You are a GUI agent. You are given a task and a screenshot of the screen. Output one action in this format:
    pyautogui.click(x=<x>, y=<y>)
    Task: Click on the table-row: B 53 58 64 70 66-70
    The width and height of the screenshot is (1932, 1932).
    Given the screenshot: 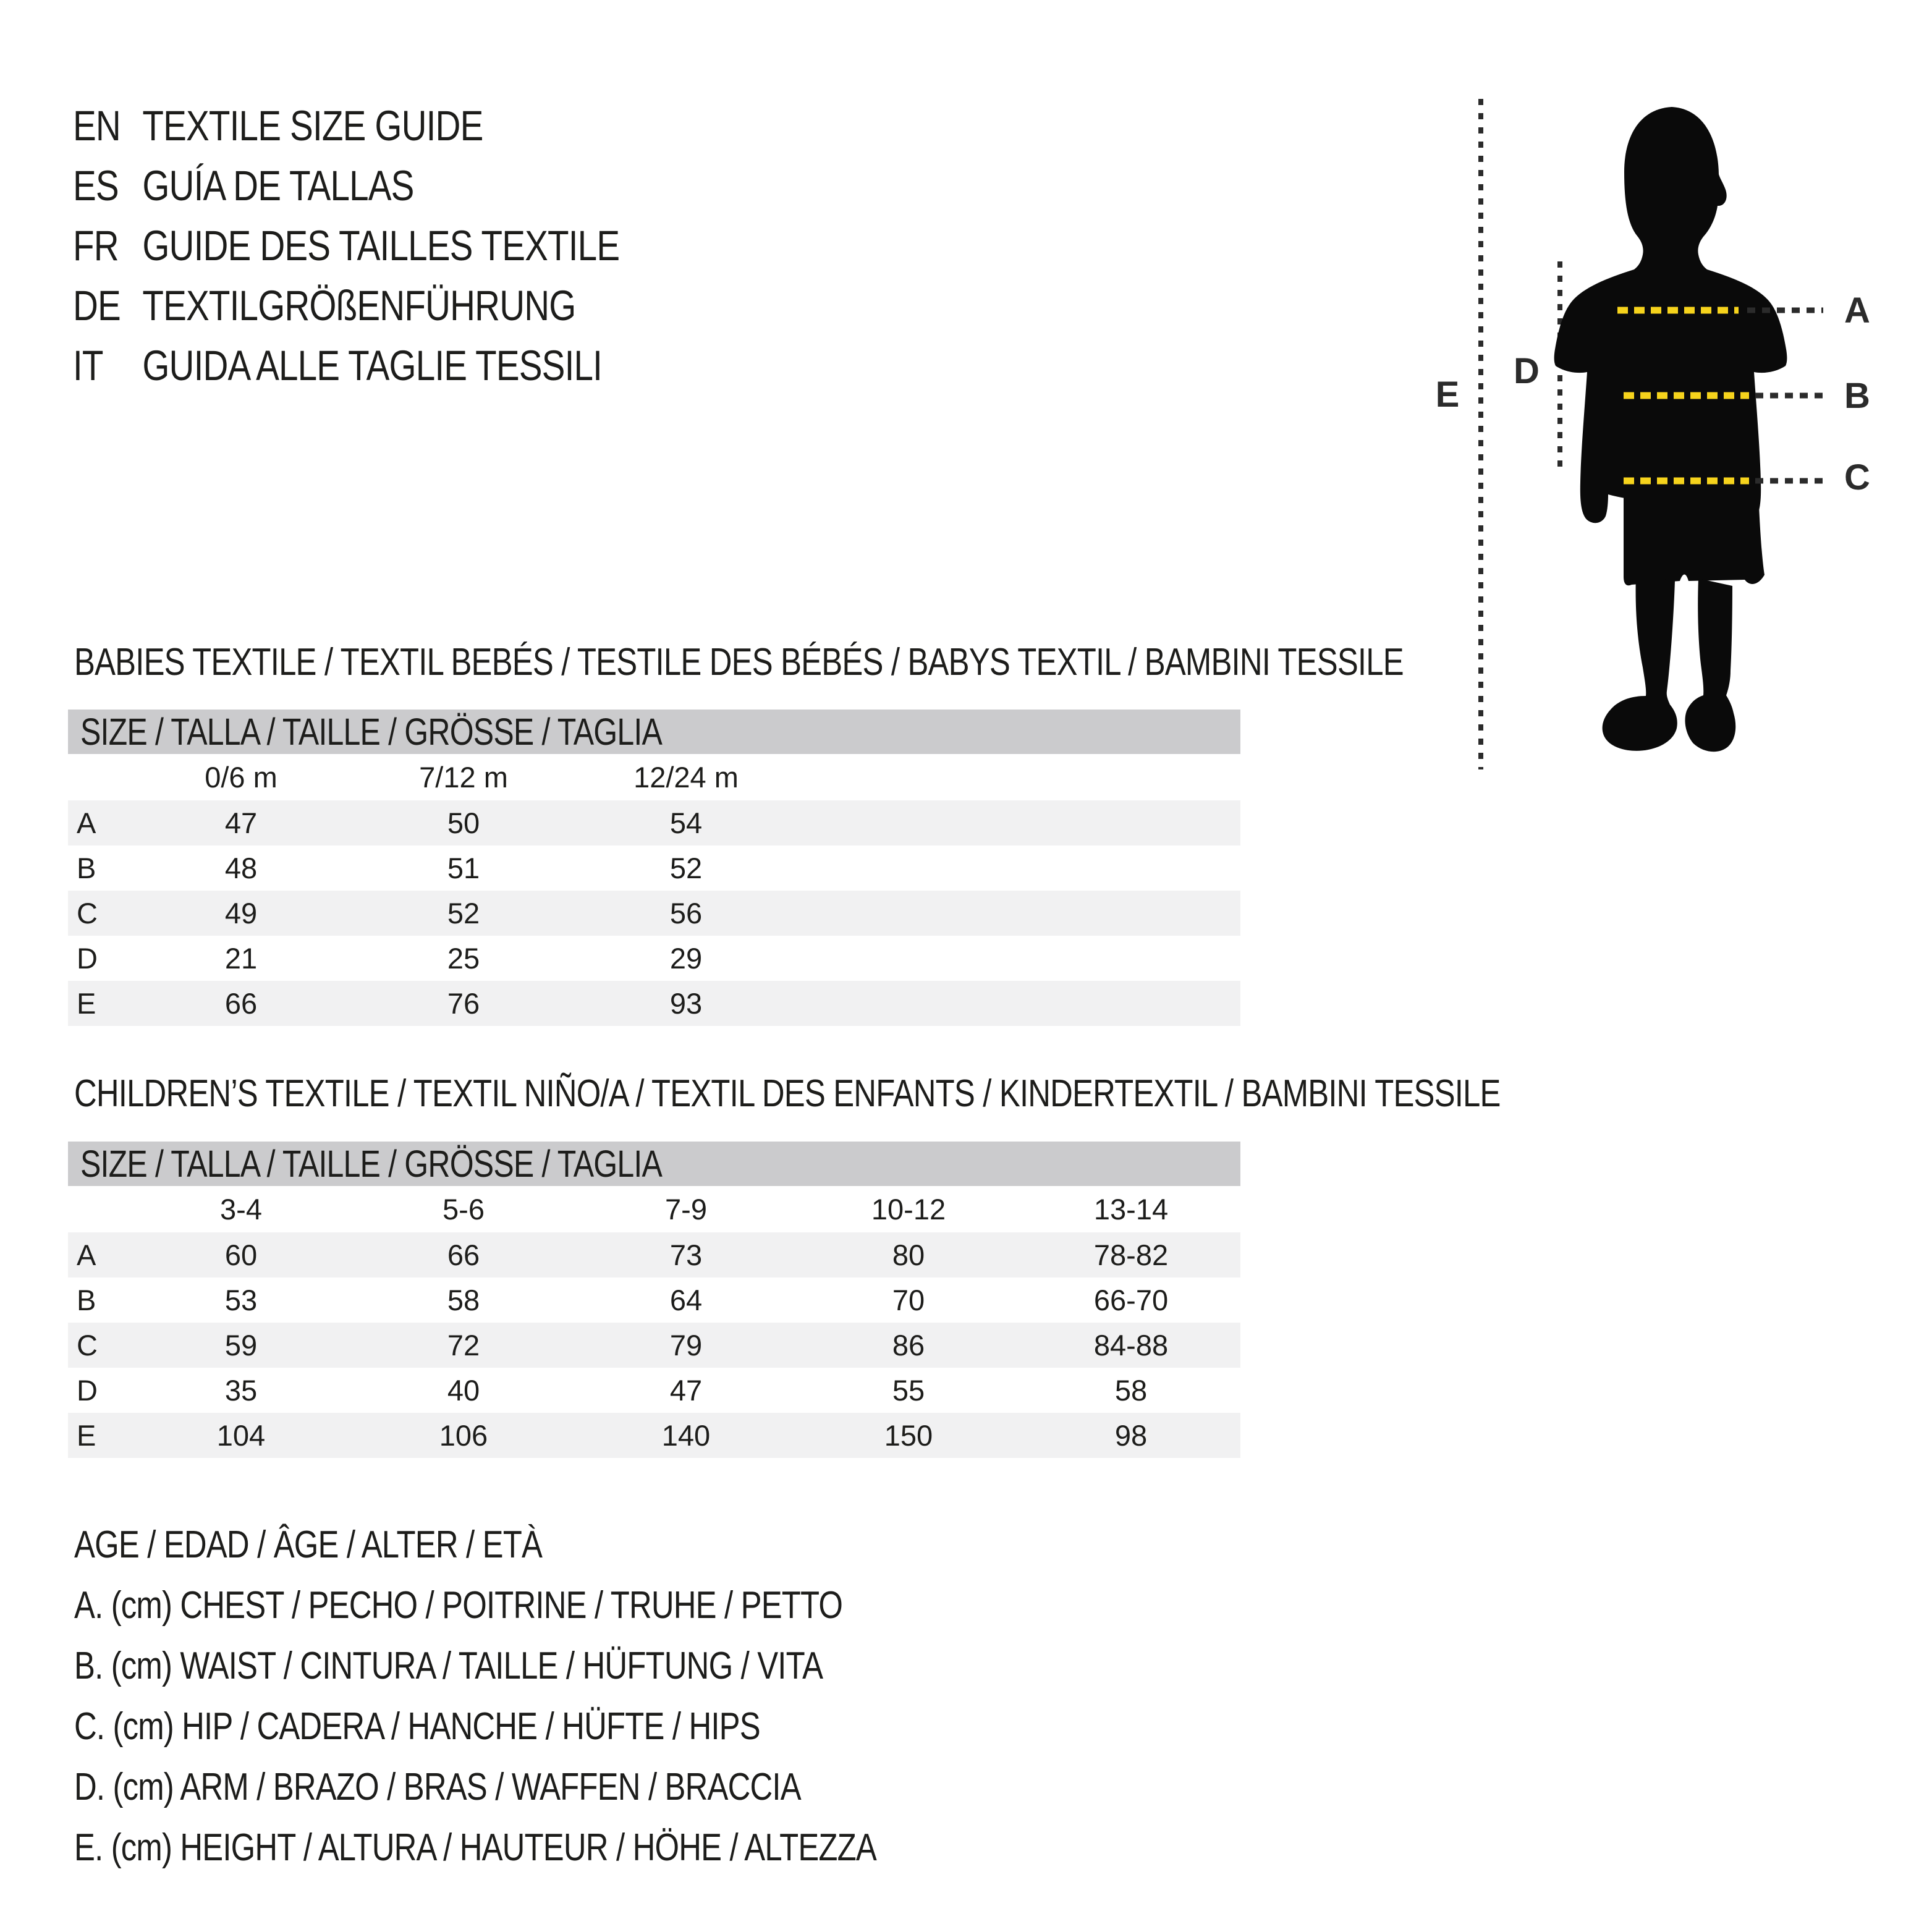 What is the action you would take?
    pyautogui.click(x=654, y=1300)
    